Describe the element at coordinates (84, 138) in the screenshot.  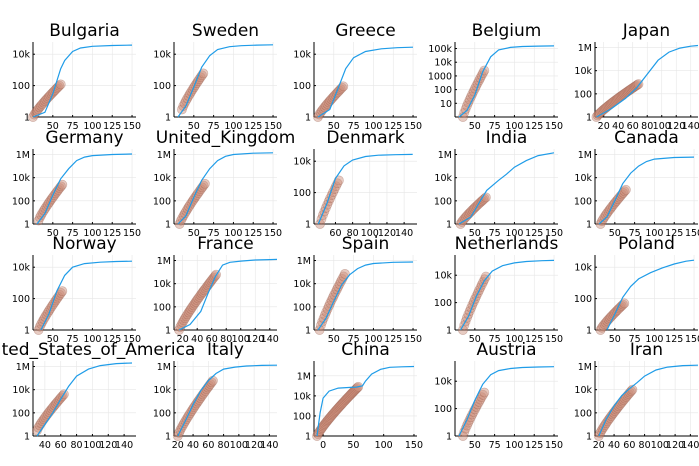
I see `subplot-title: Germany` at that location.